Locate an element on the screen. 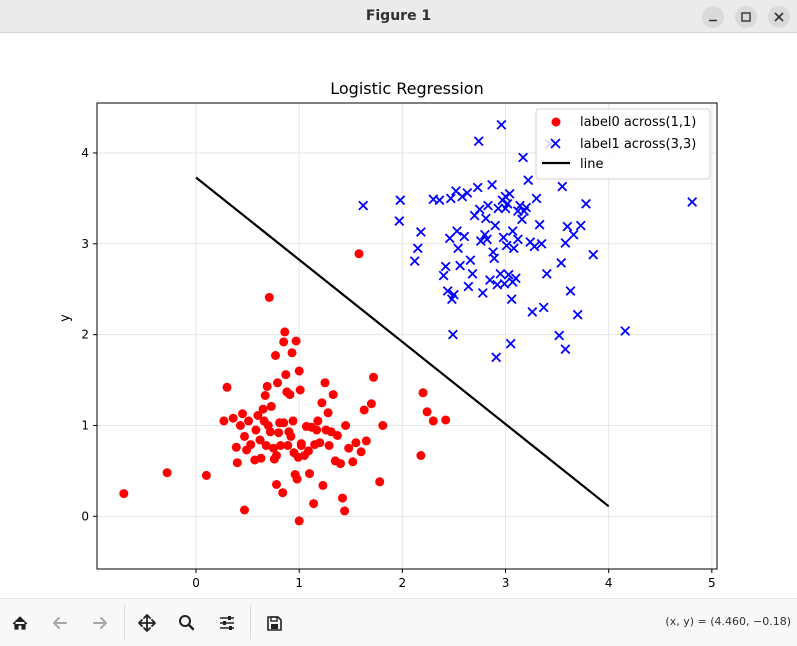 Image resolution: width=797 pixels, height=646 pixels. save-button is located at coordinates (274, 623).